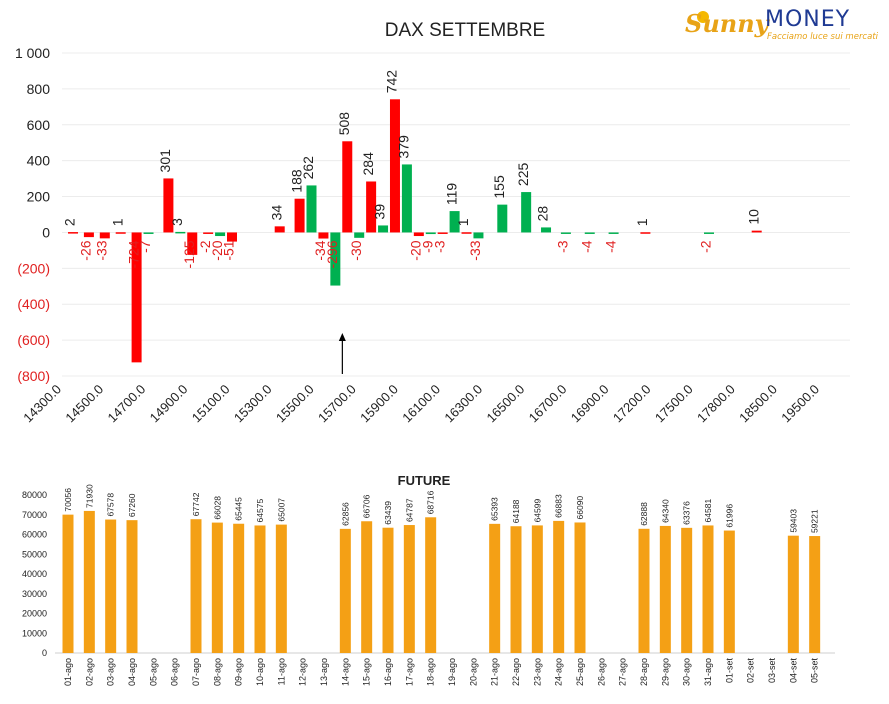 The image size is (889, 704). I want to click on y-tick-label: 30000, so click(34, 594).